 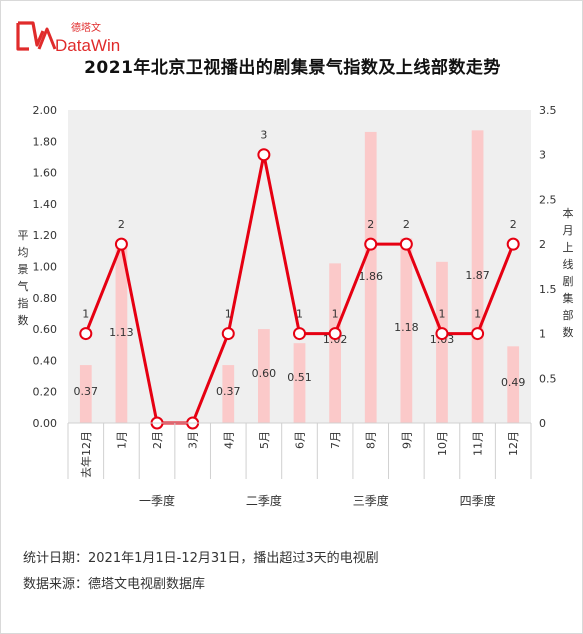 What do you see at coordinates (121, 440) in the screenshot?
I see `category-label: 1月` at bounding box center [121, 440].